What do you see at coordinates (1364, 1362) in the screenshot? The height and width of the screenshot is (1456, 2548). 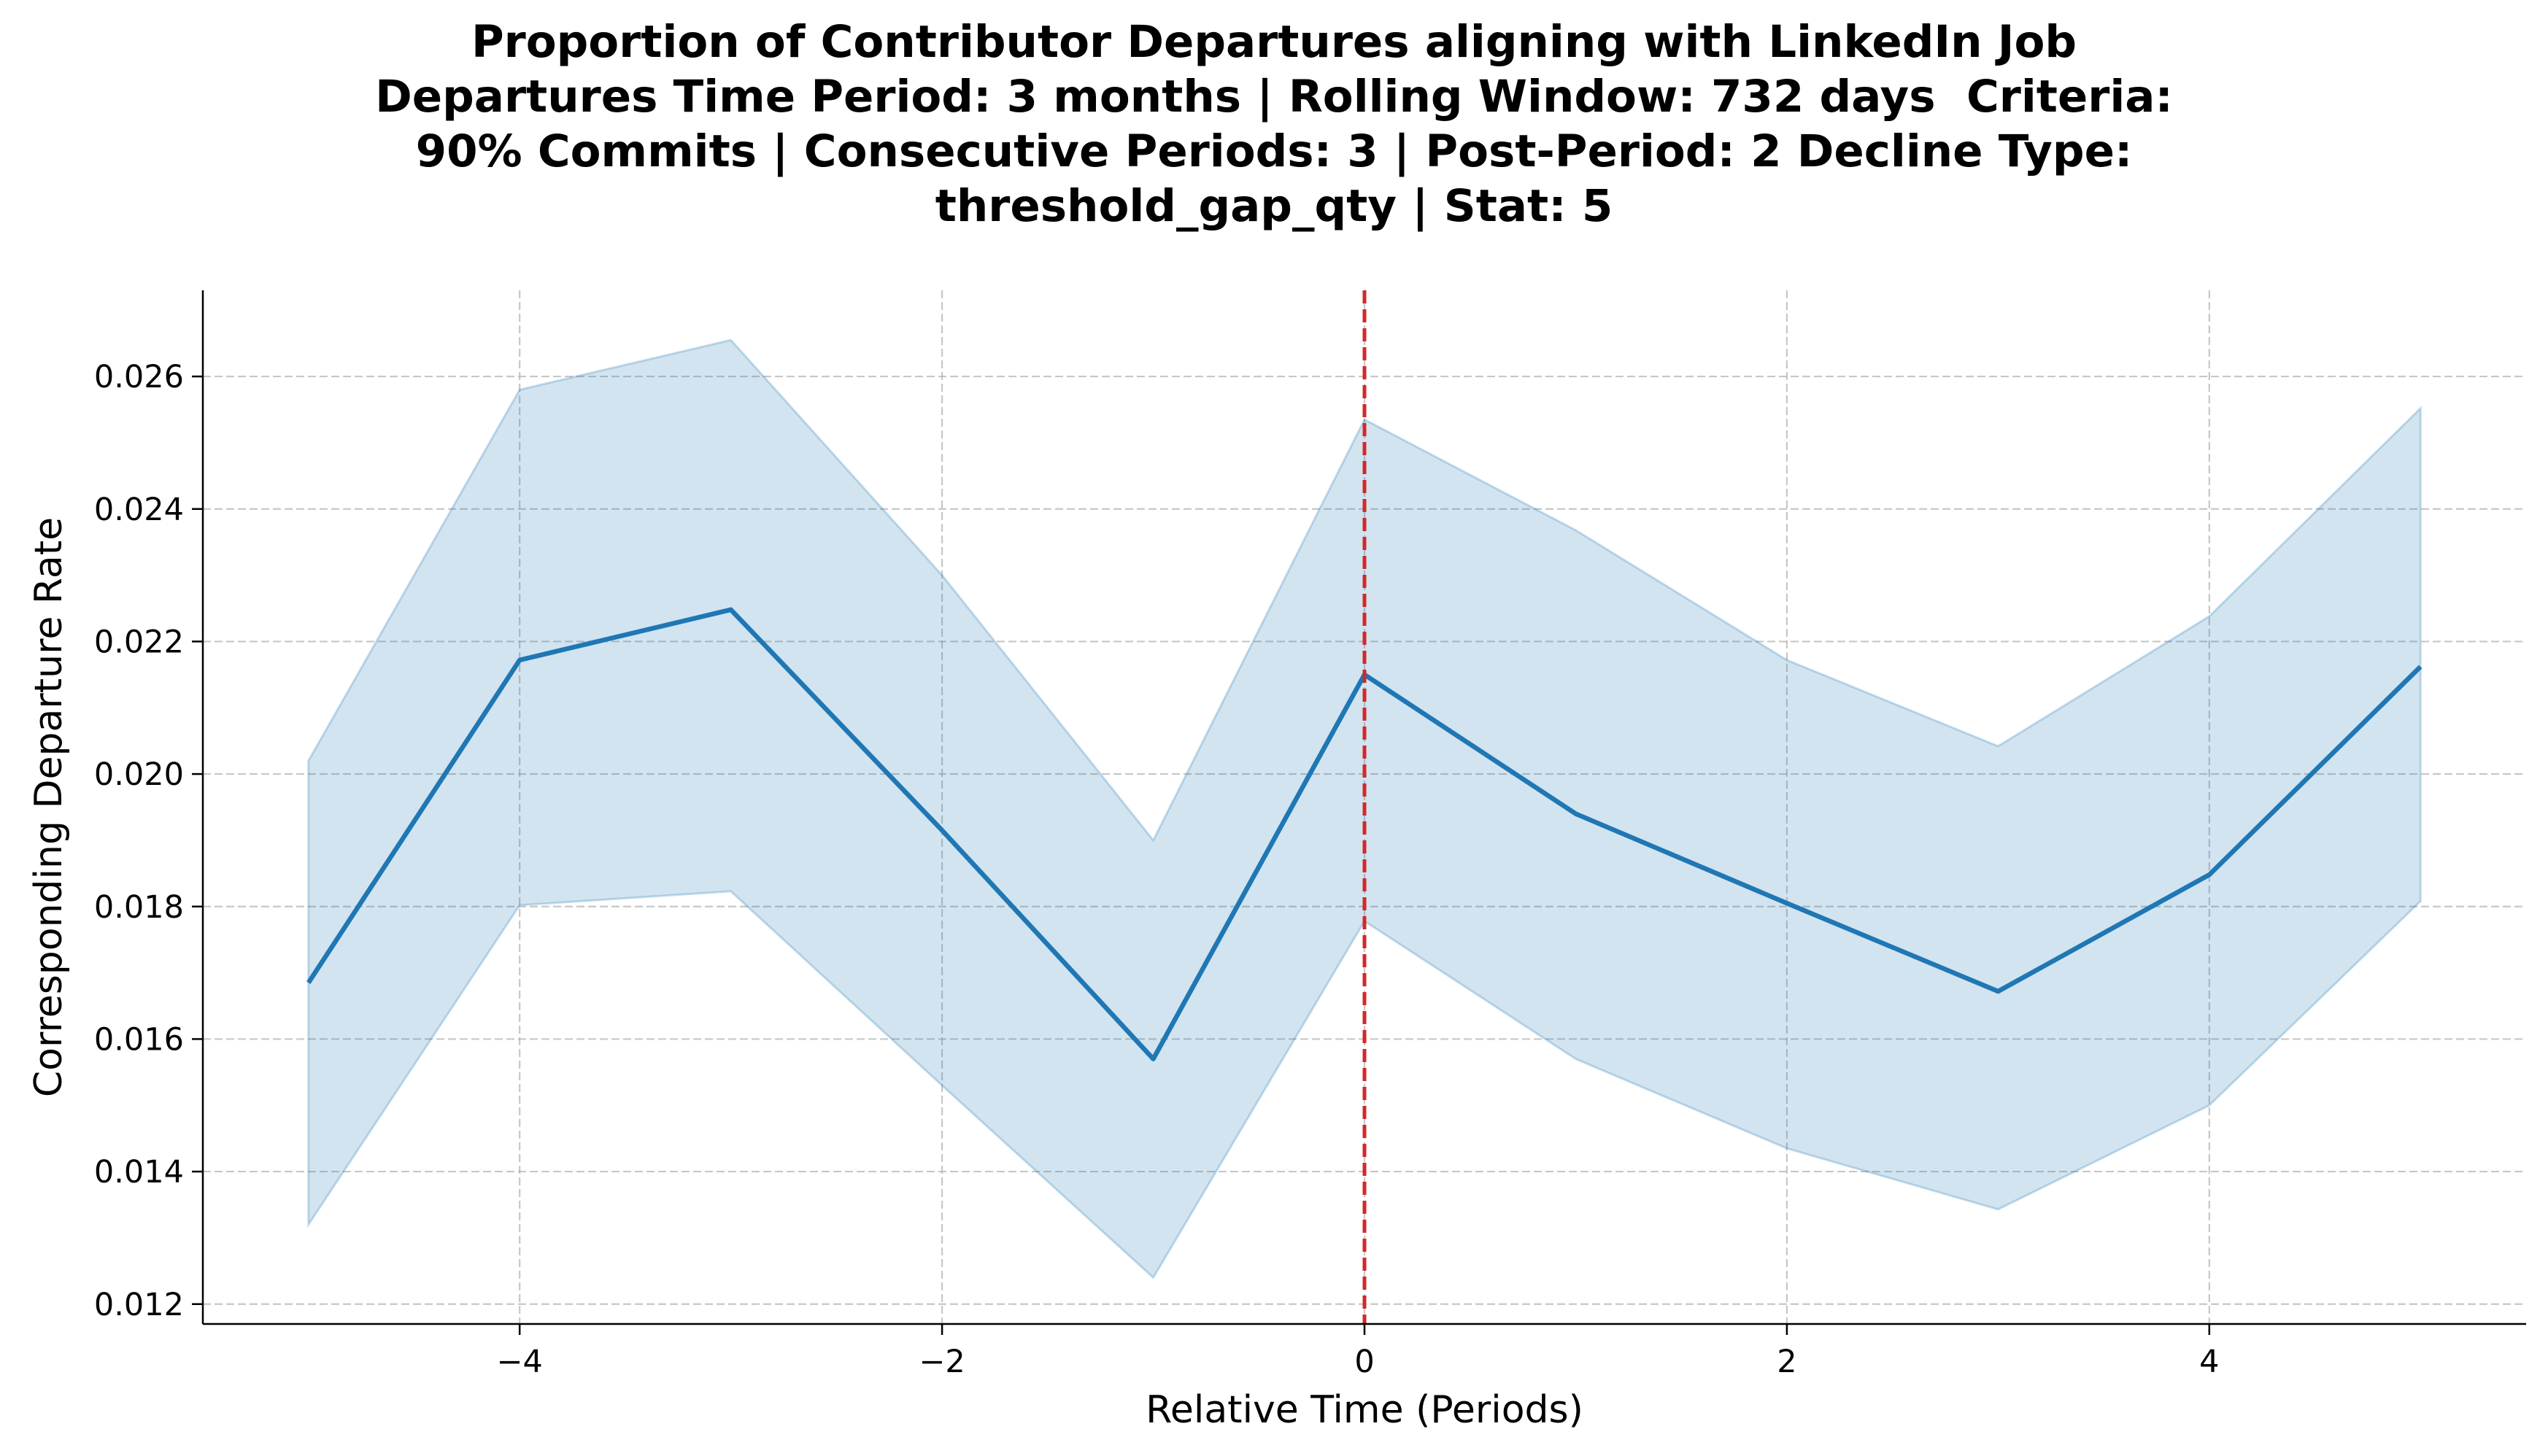 I see `x-tick-label: 0` at bounding box center [1364, 1362].